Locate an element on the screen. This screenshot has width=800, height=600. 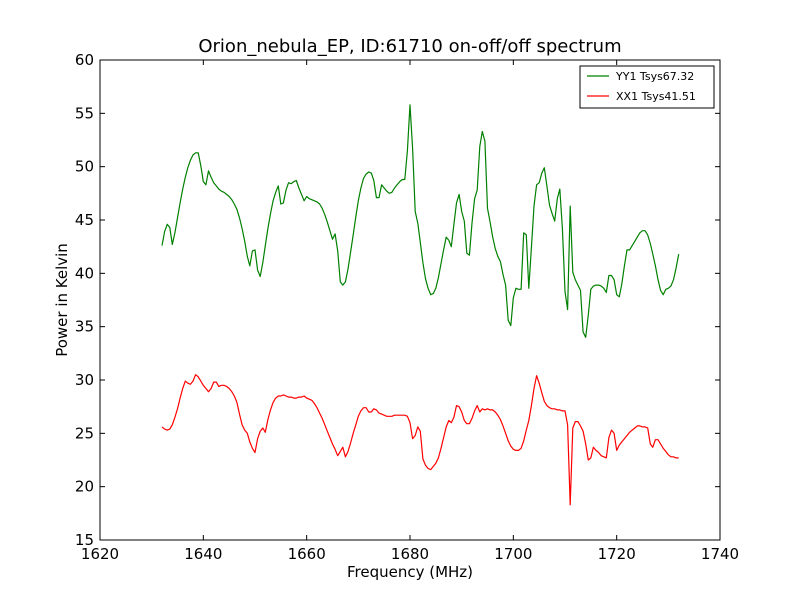
y-tick-label: 50 is located at coordinates (84, 167).